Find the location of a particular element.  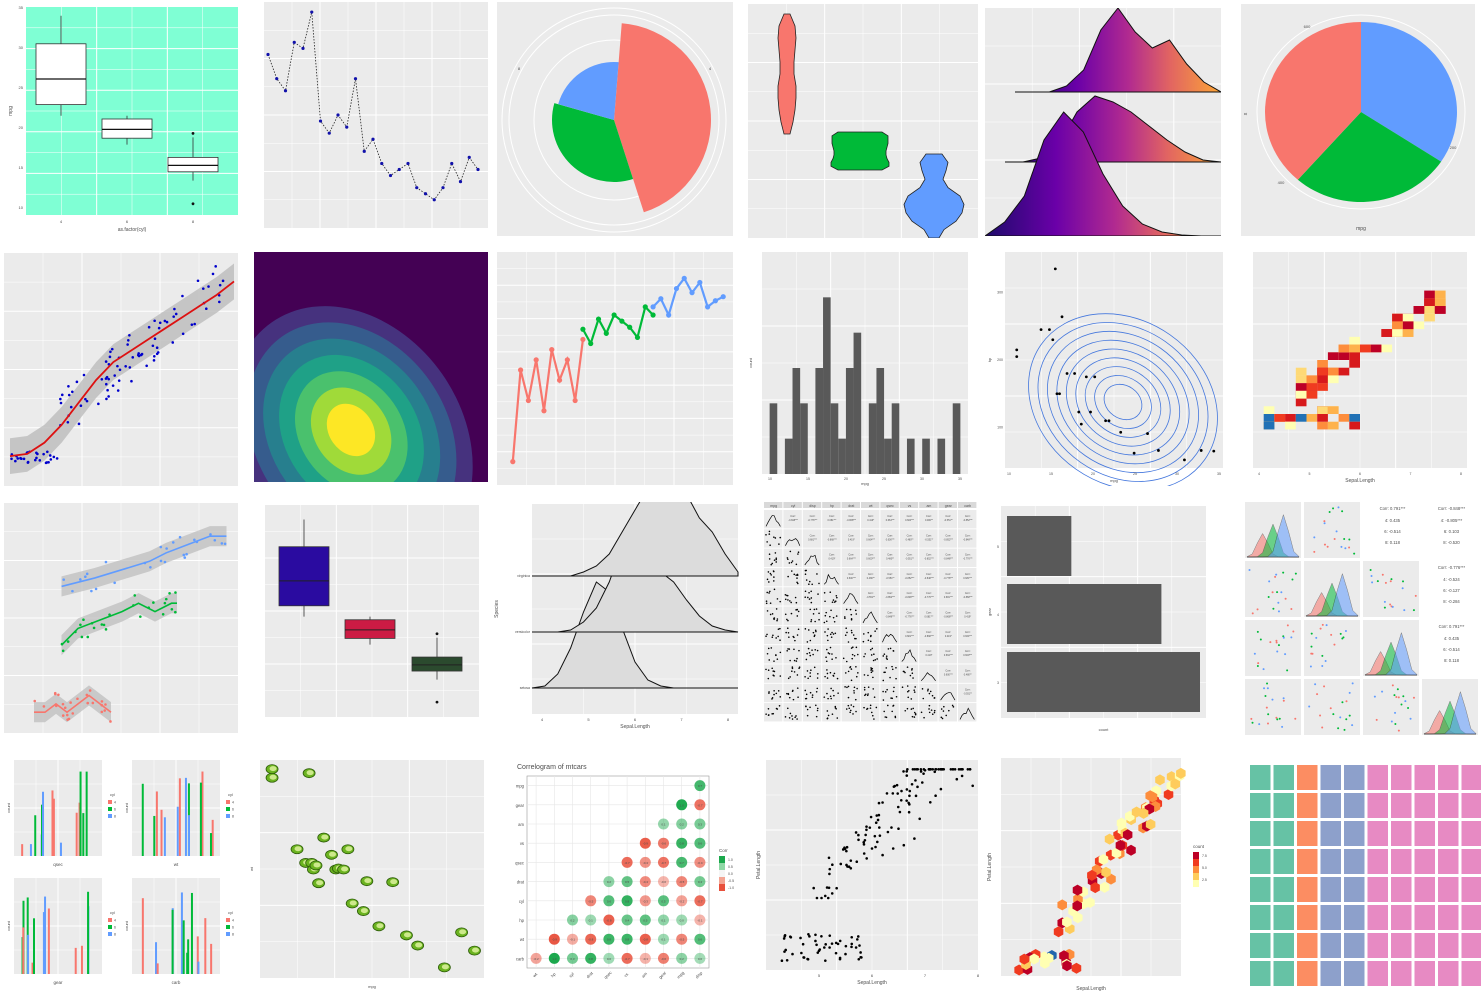

correlation-value: 0.1 is located at coordinates (663, 940).